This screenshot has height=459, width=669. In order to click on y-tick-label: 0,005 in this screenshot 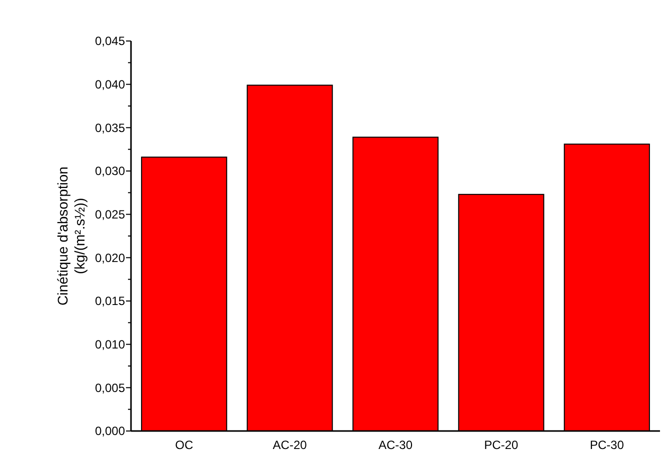, I will do `click(110, 387)`.